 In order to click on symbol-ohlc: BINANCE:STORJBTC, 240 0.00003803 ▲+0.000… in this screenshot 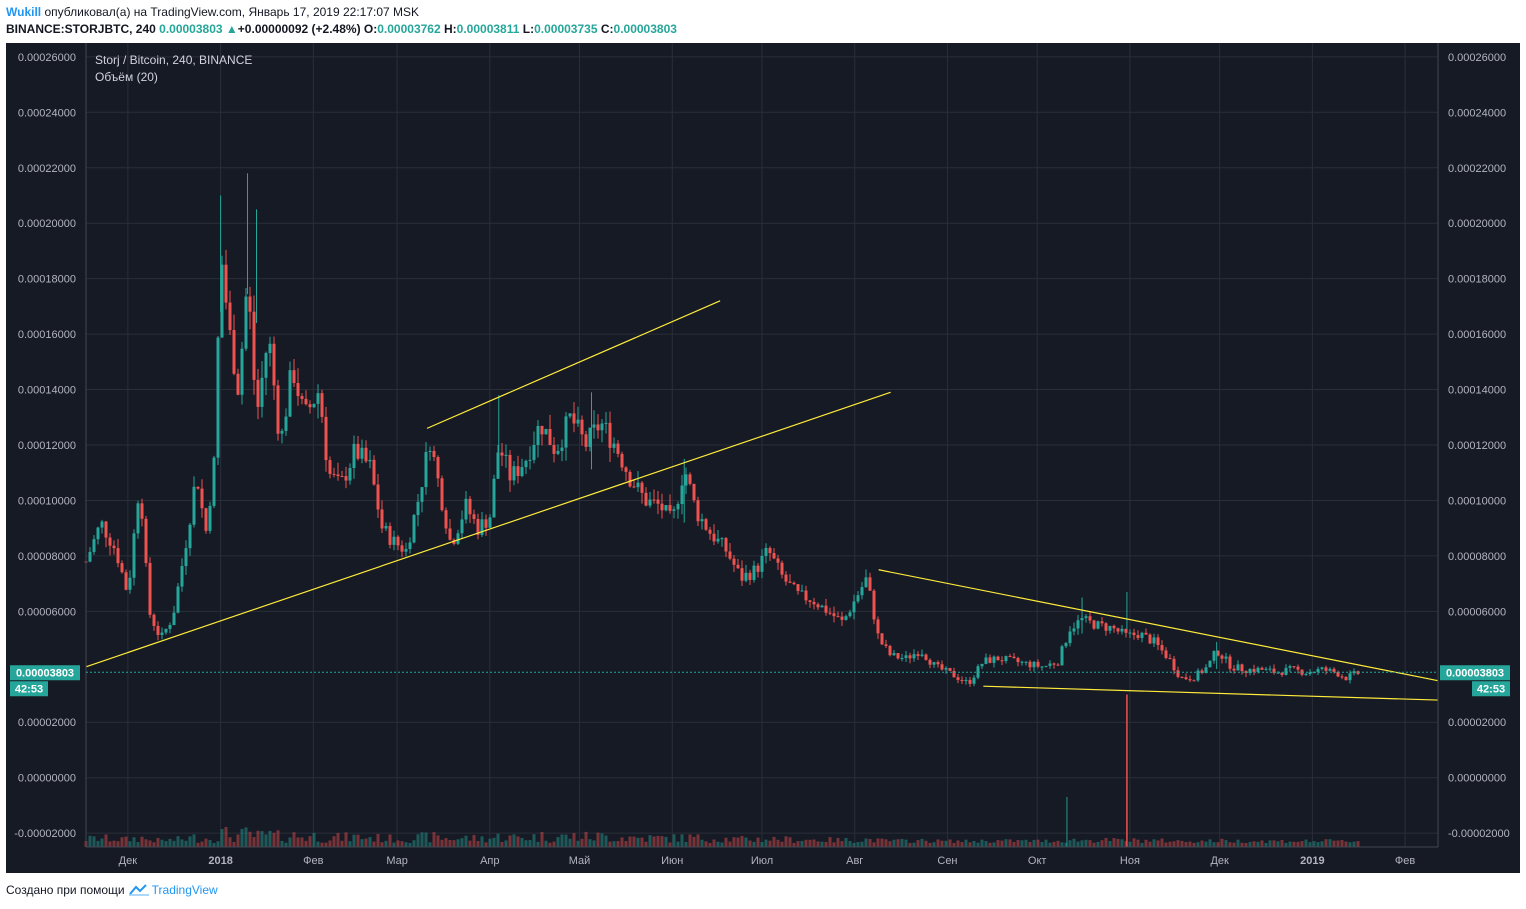, I will do `click(341, 29)`.